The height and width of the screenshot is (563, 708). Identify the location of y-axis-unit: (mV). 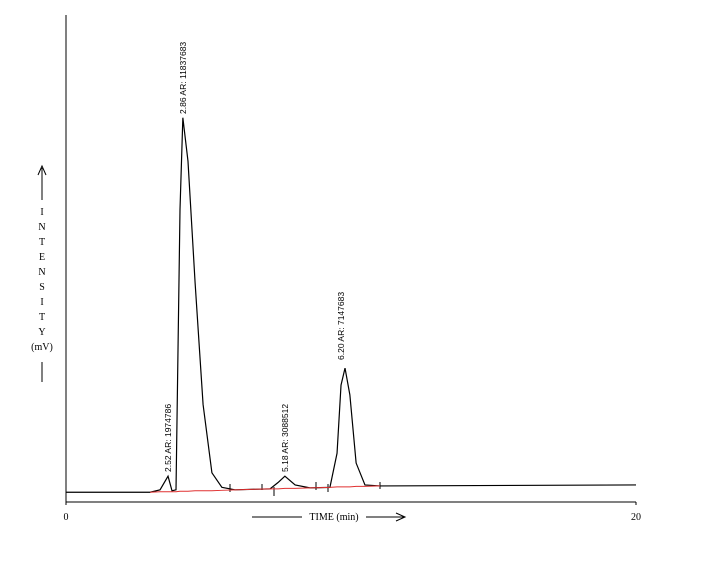
(42, 347).